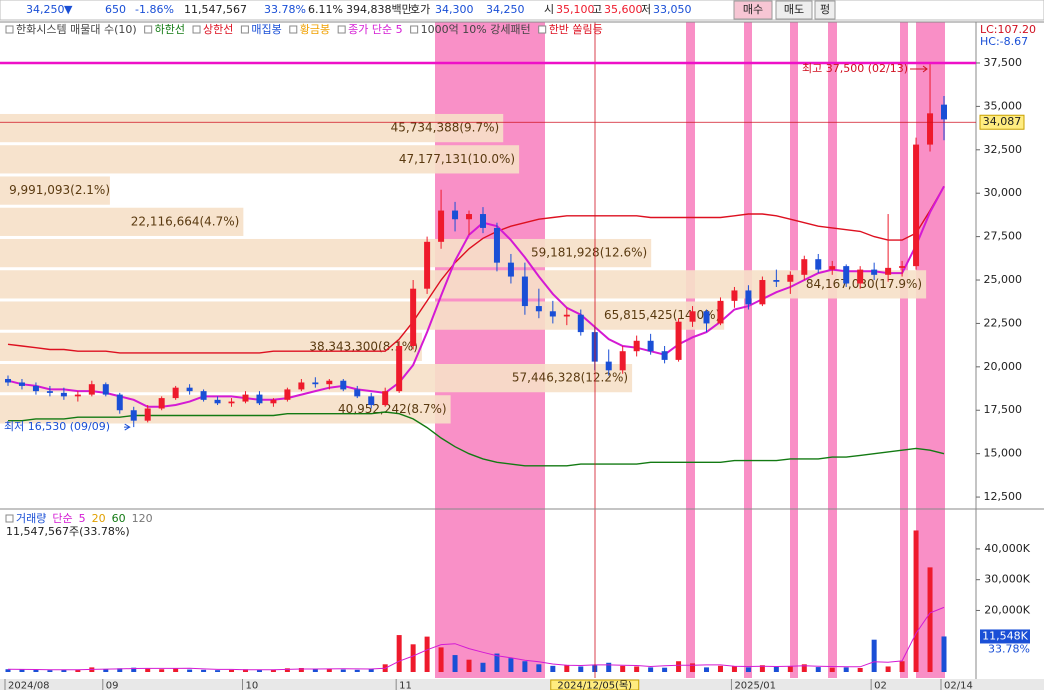 The width and height of the screenshot is (1044, 690). I want to click on open: 35,100, so click(575, 9).